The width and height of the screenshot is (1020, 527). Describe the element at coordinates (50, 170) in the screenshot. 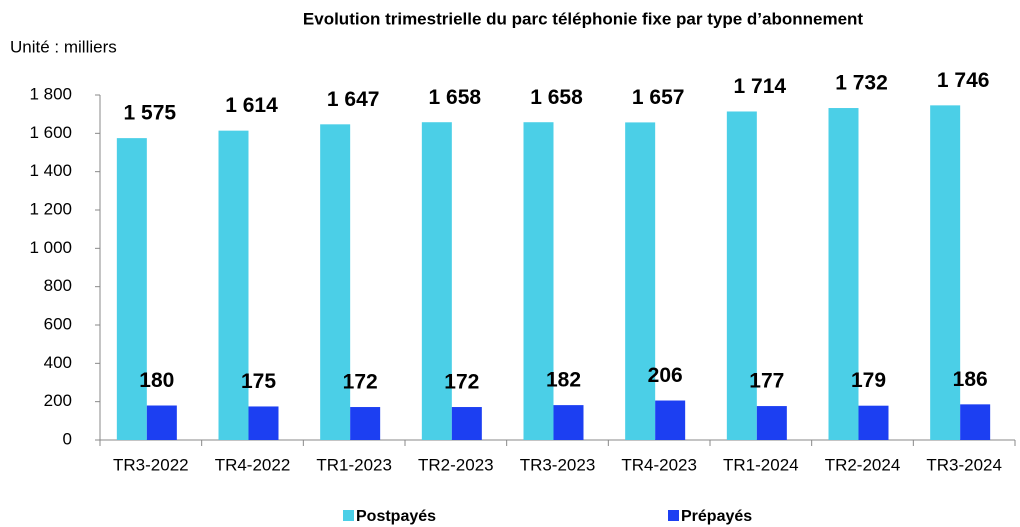

I see `y-tick-label: 1 400` at that location.